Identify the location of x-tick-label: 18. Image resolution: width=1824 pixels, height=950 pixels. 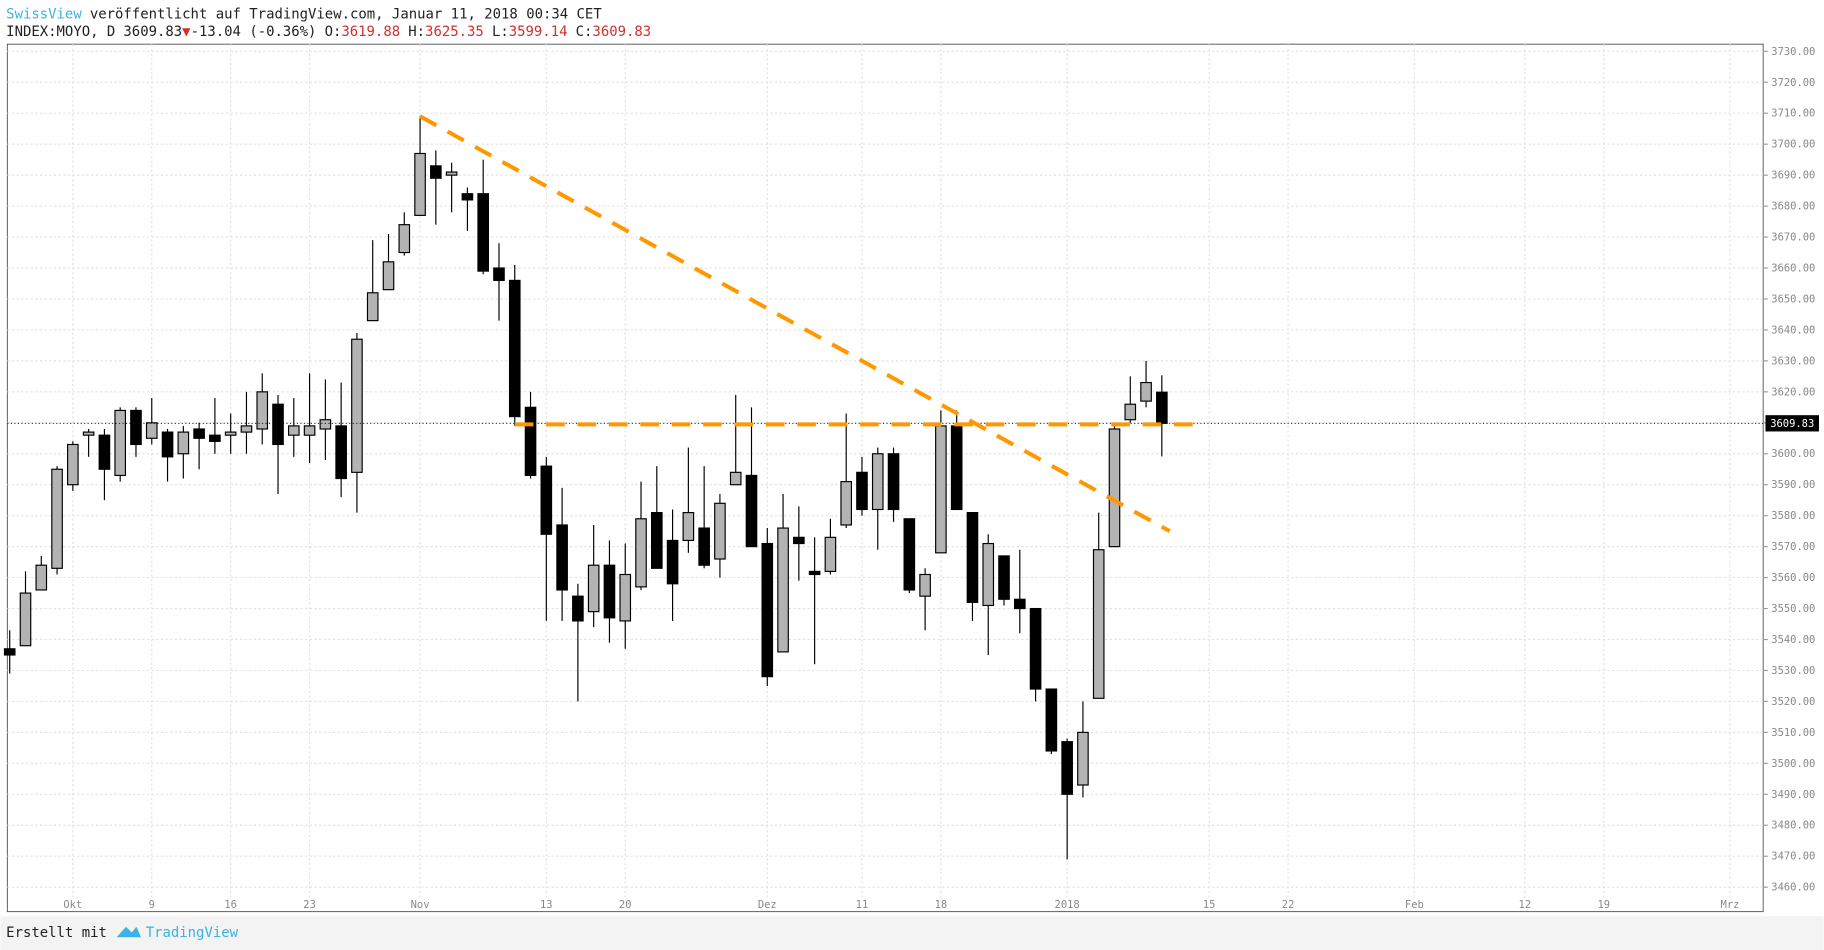
(941, 905).